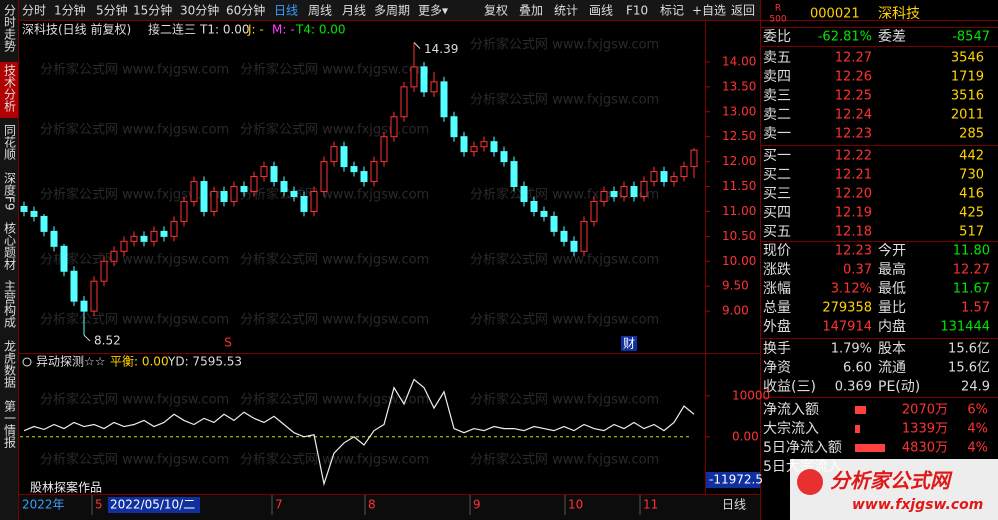 This screenshot has height=520, width=998. I want to click on tool-button: F10, so click(637, 11).